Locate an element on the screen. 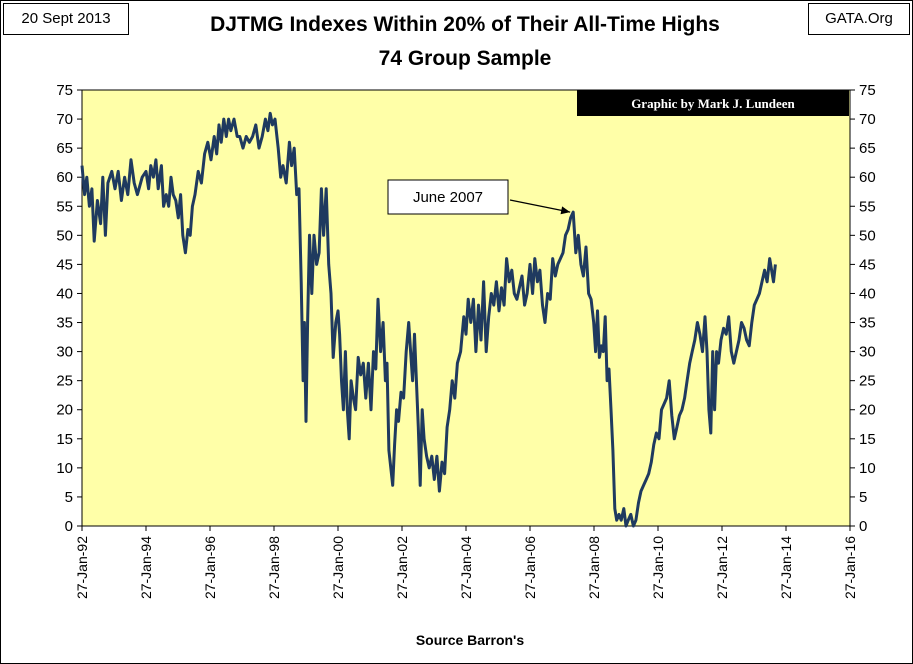  y-axis-right: 0 5 10 15 20 25 30 35 40 45 50 55 60 65 70 75 is located at coordinates (863, 308).